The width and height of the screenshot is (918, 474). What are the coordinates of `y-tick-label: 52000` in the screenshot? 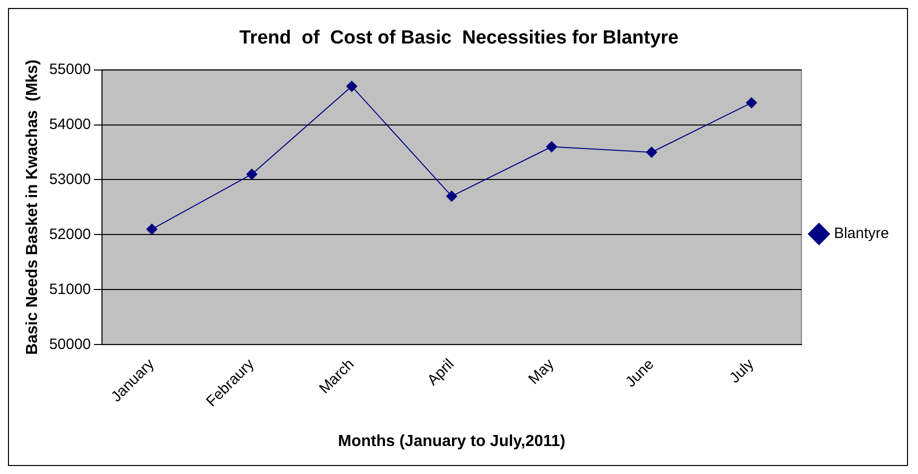 It's located at (70, 234).